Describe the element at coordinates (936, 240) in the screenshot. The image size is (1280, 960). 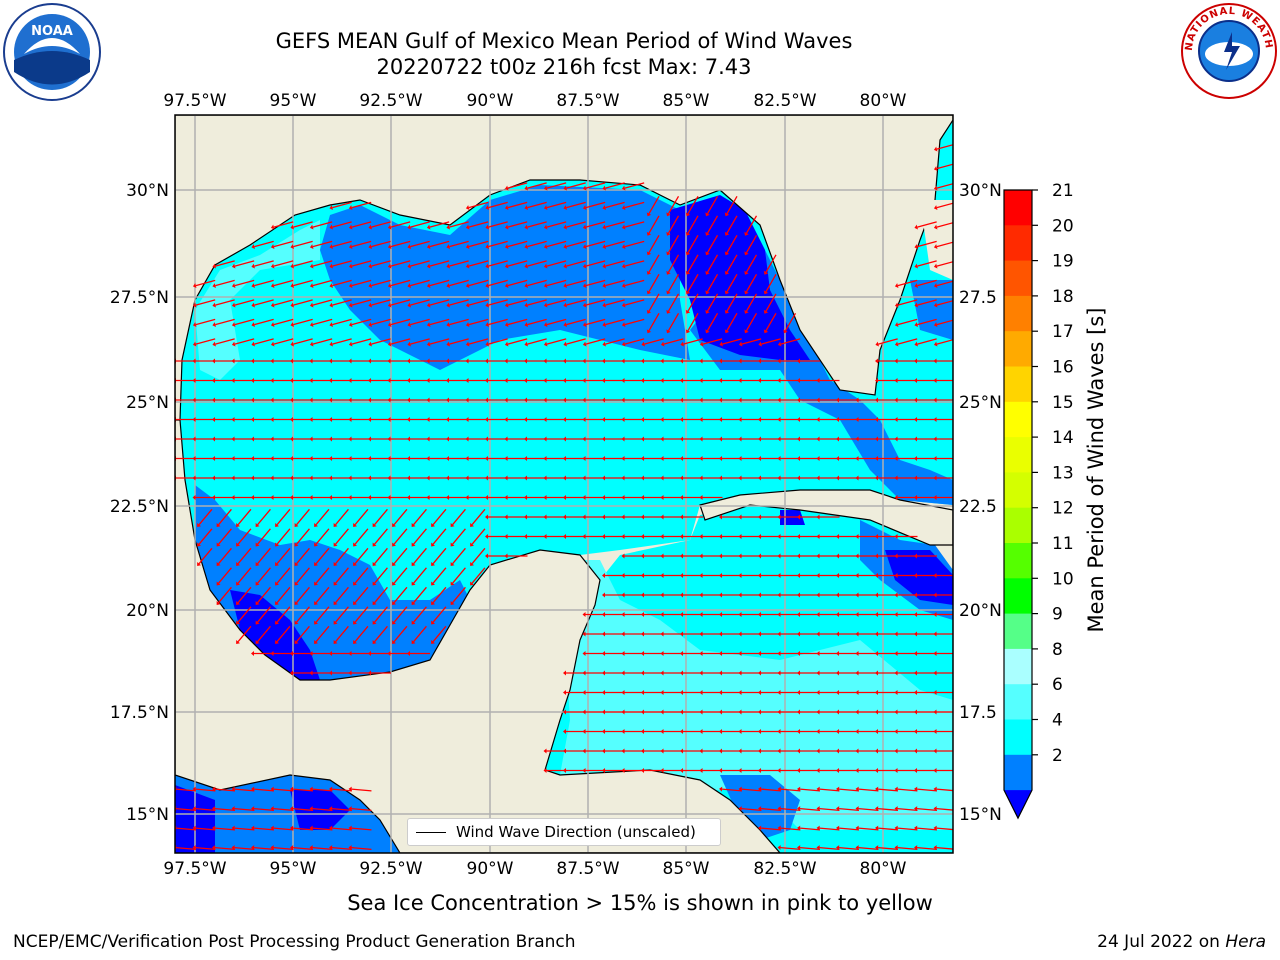
I see `florida-east-land` at that location.